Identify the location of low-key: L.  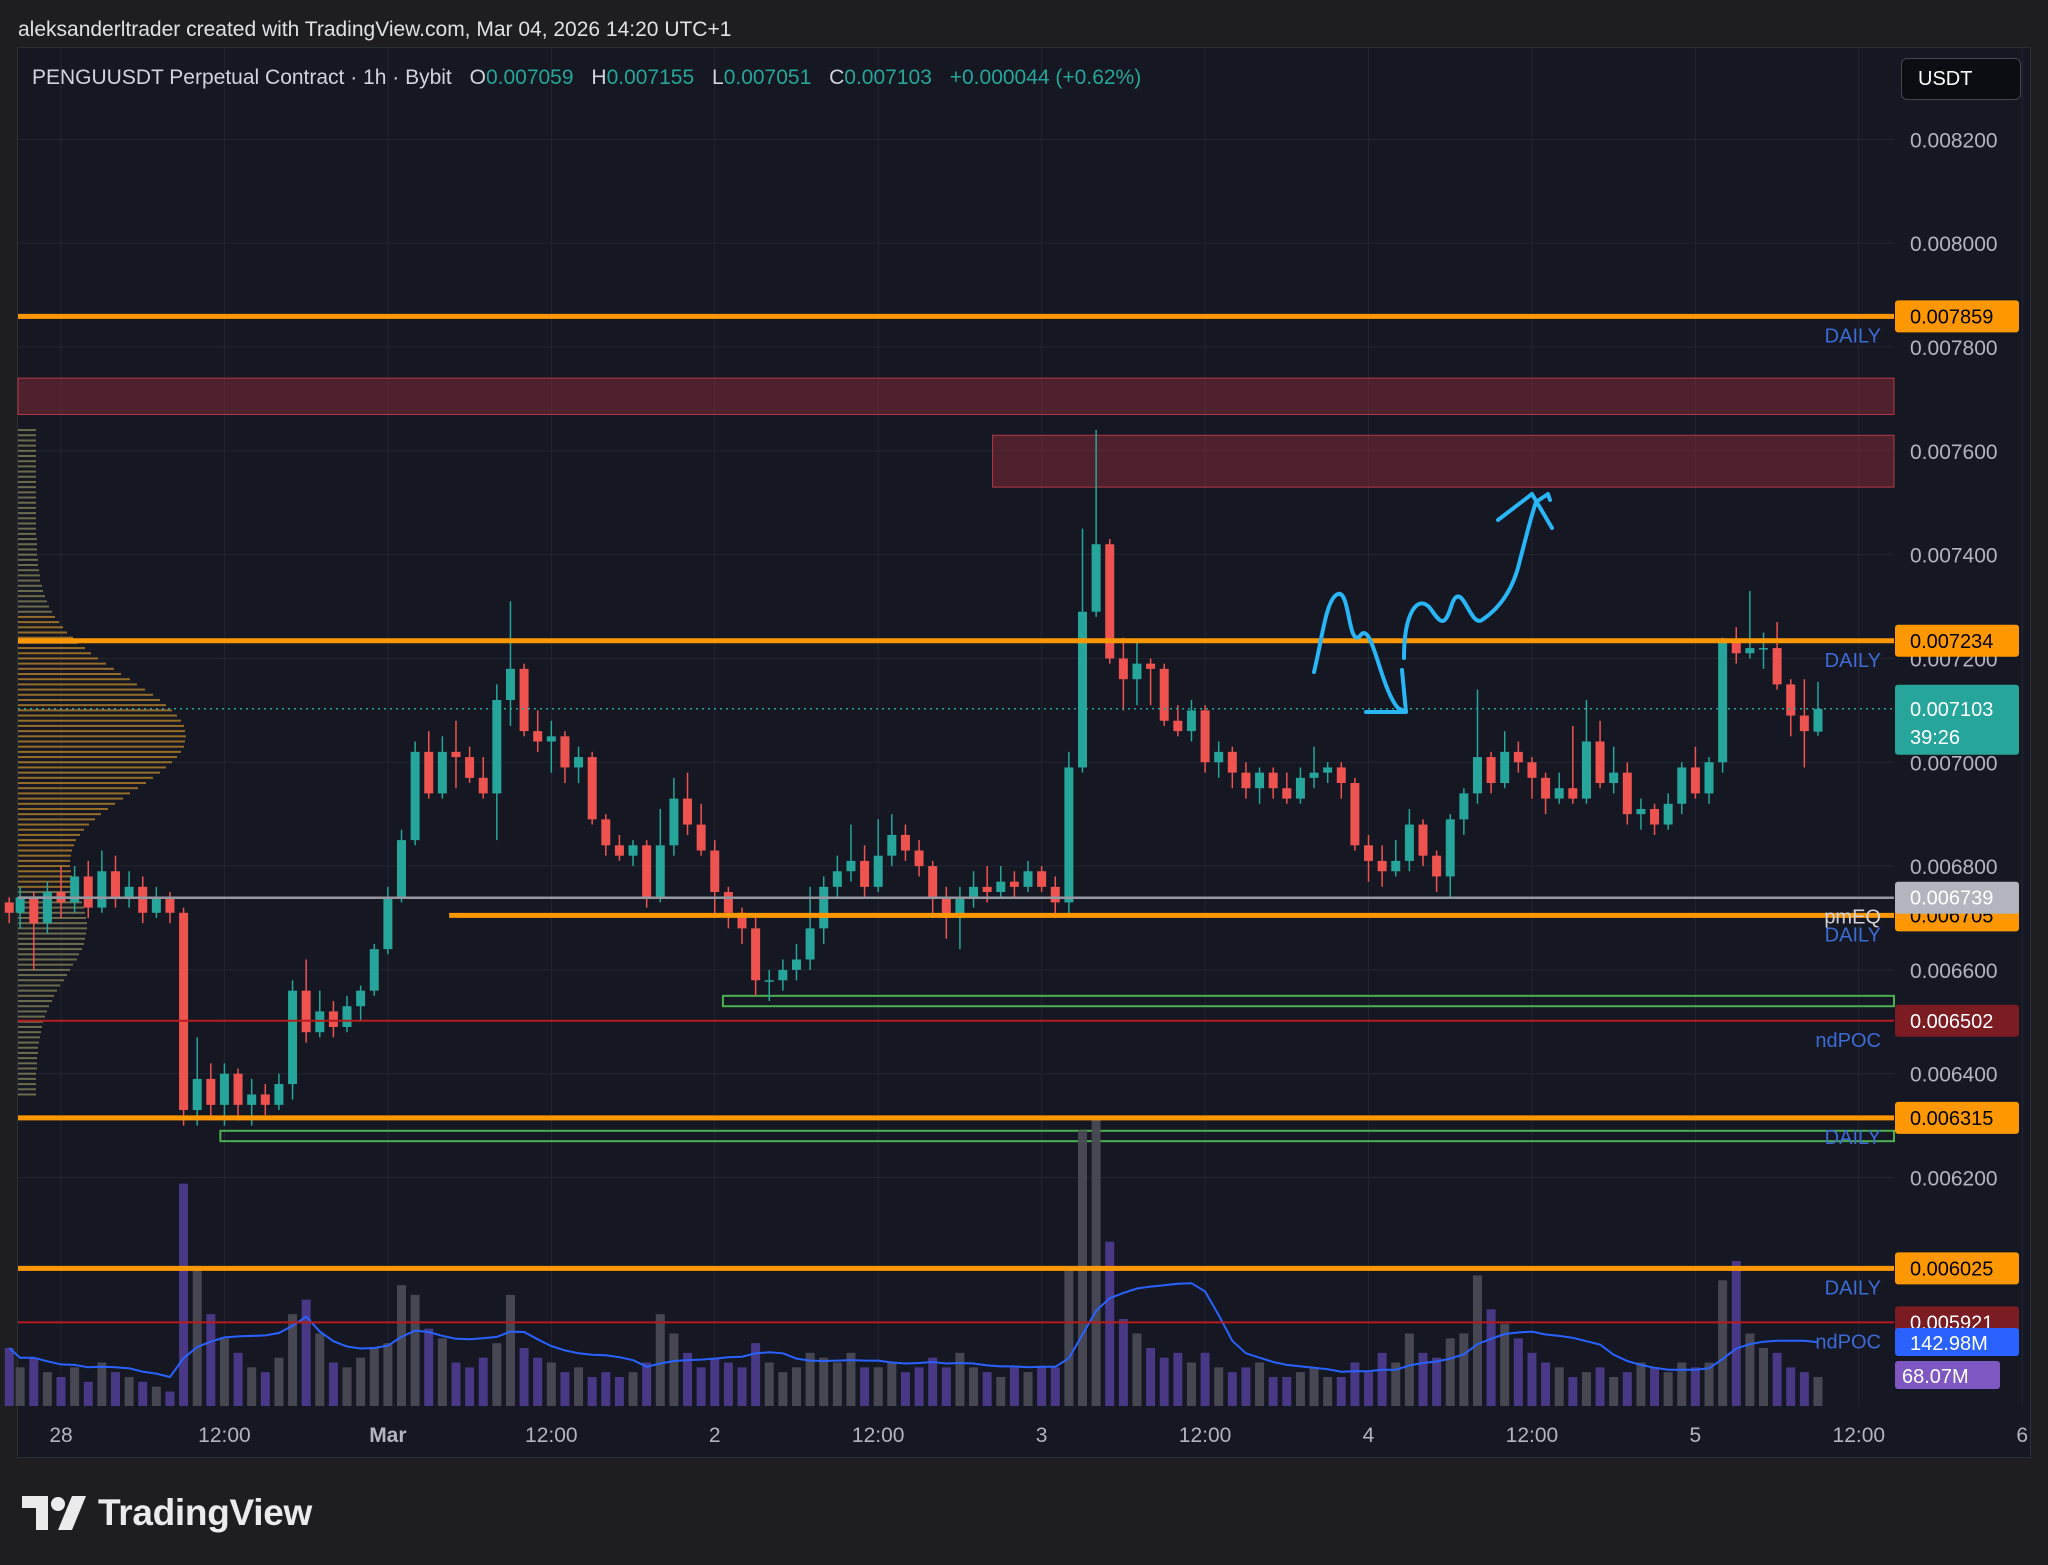
(718, 77).